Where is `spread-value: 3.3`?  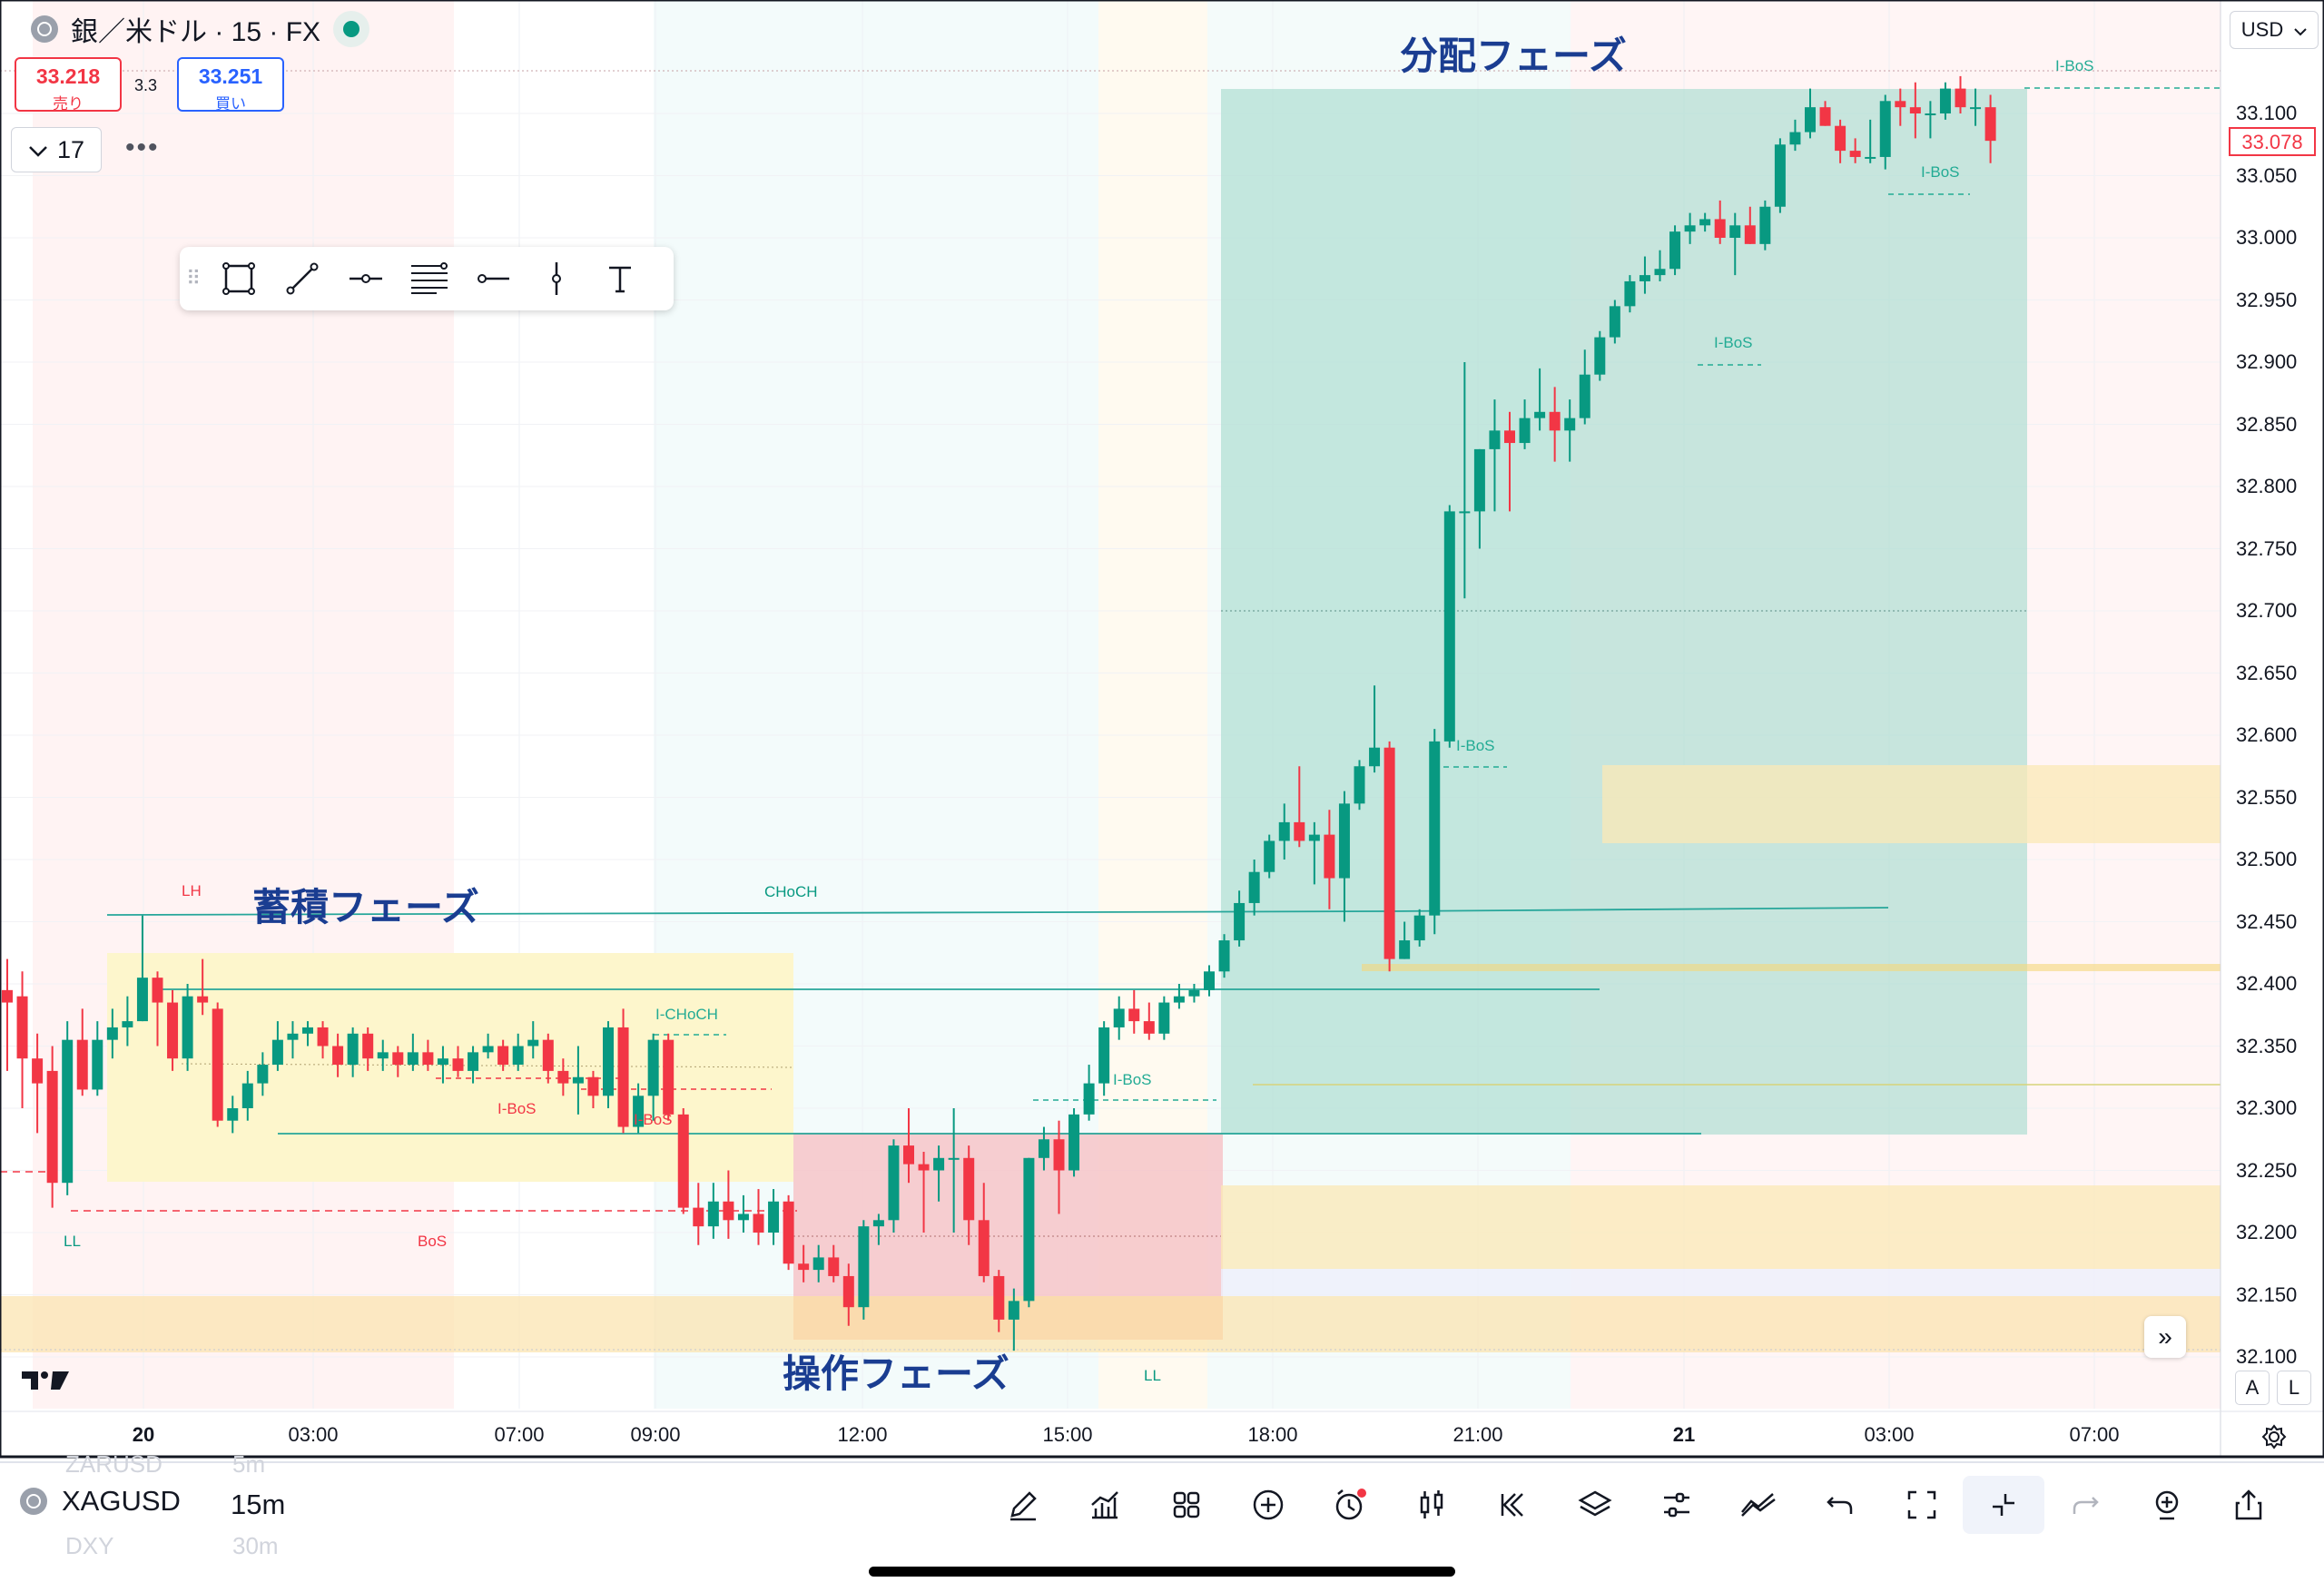 spread-value: 3.3 is located at coordinates (146, 85).